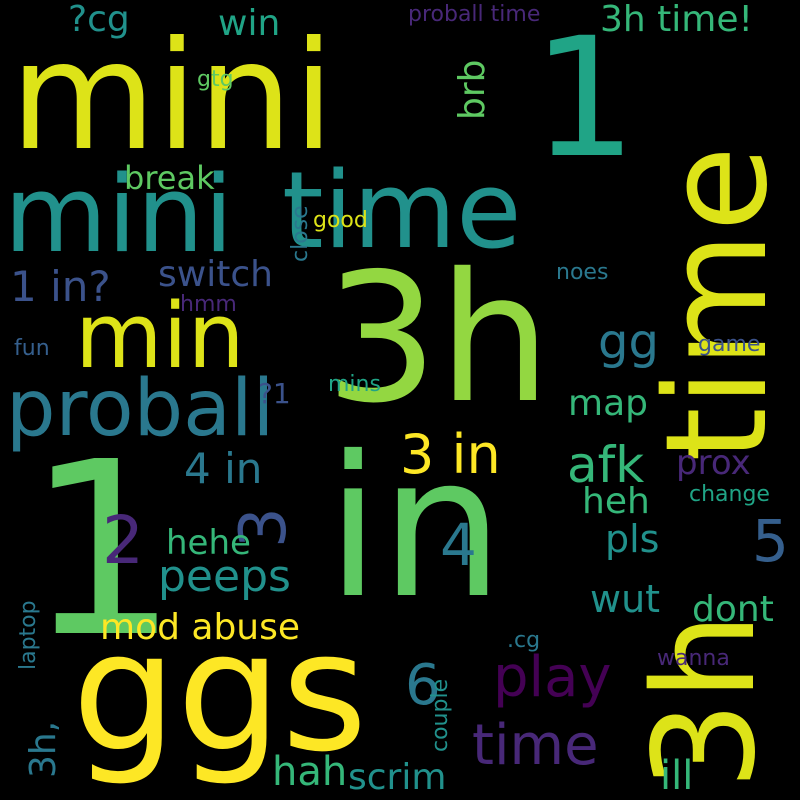 The height and width of the screenshot is (800, 800). Describe the element at coordinates (438, 338) in the screenshot. I see `word-3h: 3h` at that location.